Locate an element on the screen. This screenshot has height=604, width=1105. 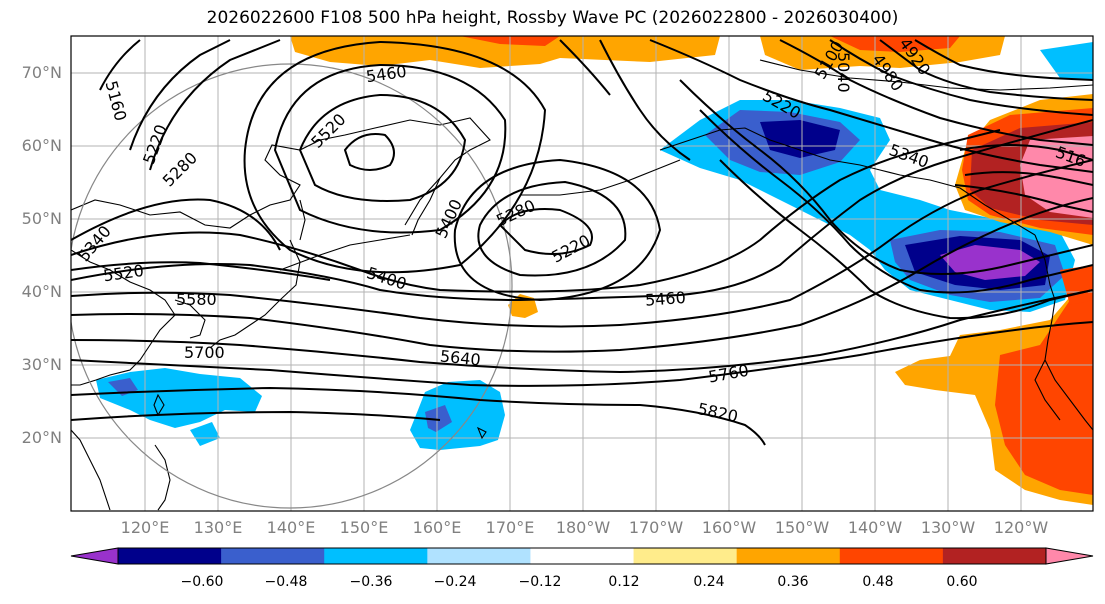
colorbar-tick-label: 0.36 is located at coordinates (793, 582).